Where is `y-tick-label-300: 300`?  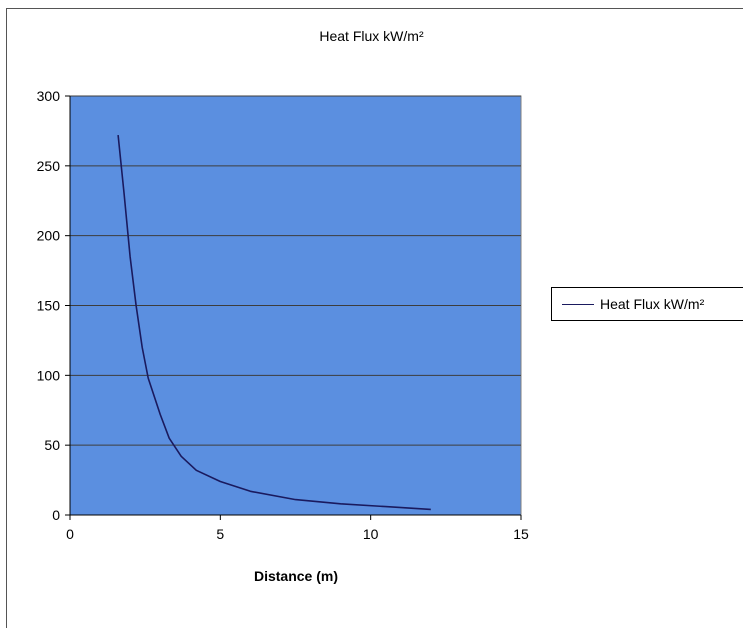
y-tick-label-300: 300 is located at coordinates (49, 96).